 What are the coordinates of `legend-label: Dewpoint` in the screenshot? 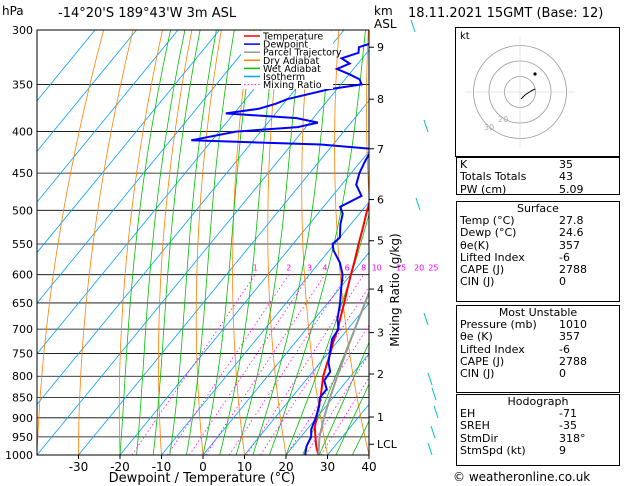 It's located at (285, 45).